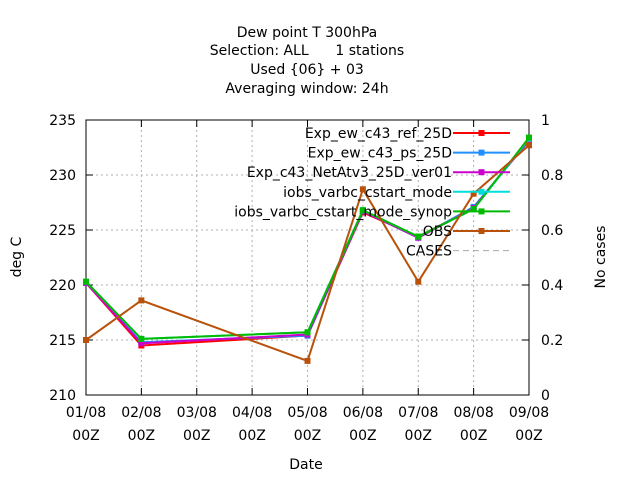 Image resolution: width=640 pixels, height=480 pixels. Describe the element at coordinates (378, 134) in the screenshot. I see `legend-label: Exp_ew_c43_ref_25D` at that location.